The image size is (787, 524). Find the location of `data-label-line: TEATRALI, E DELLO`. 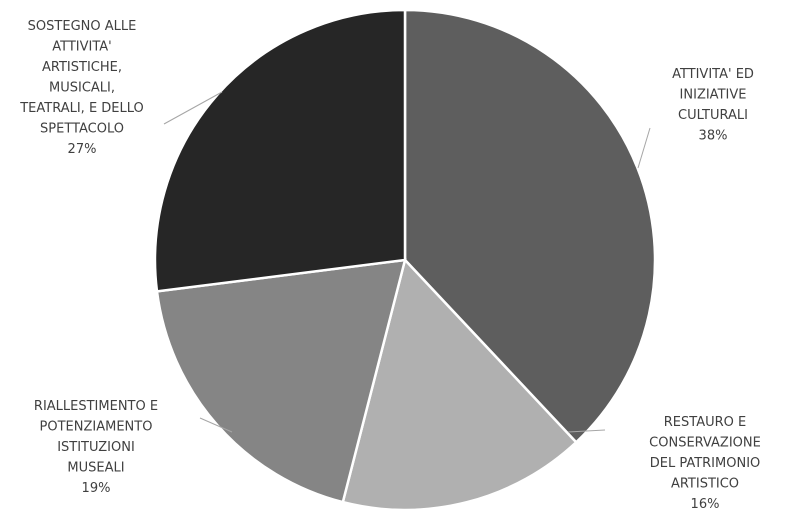

data-label-line: TEATRALI, E DELLO is located at coordinates (81, 108).